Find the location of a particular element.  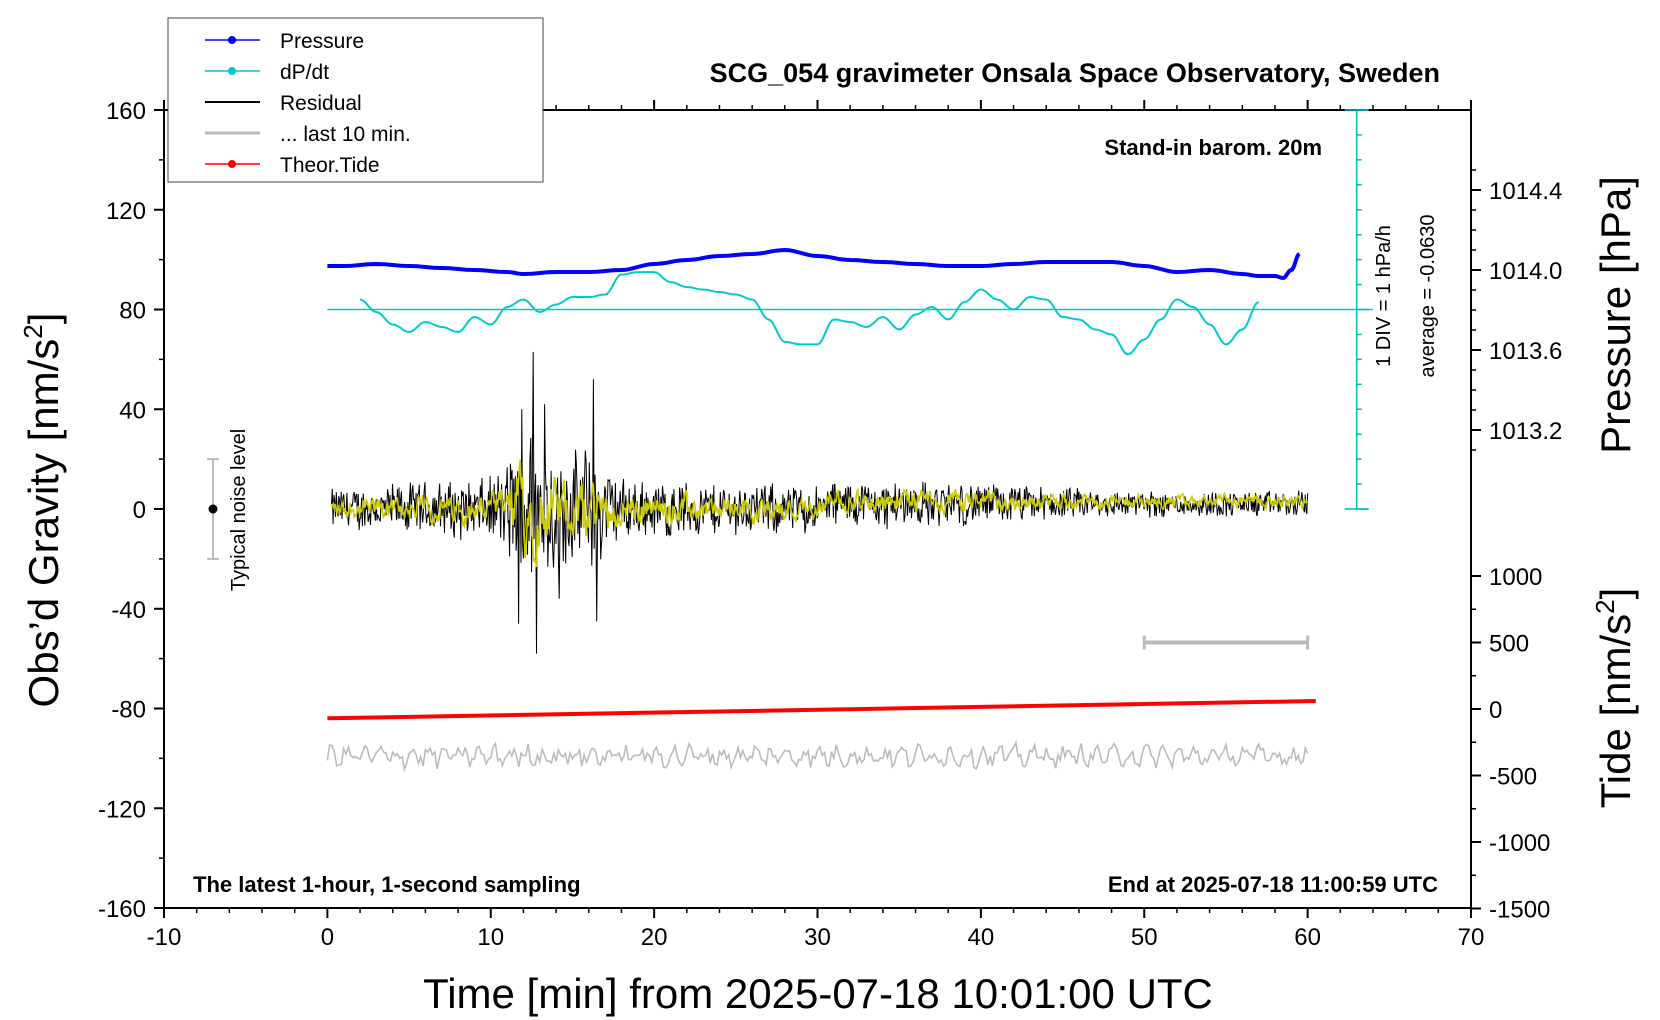

barometer-note: Stand-in barom. 20m is located at coordinates (1213, 147).